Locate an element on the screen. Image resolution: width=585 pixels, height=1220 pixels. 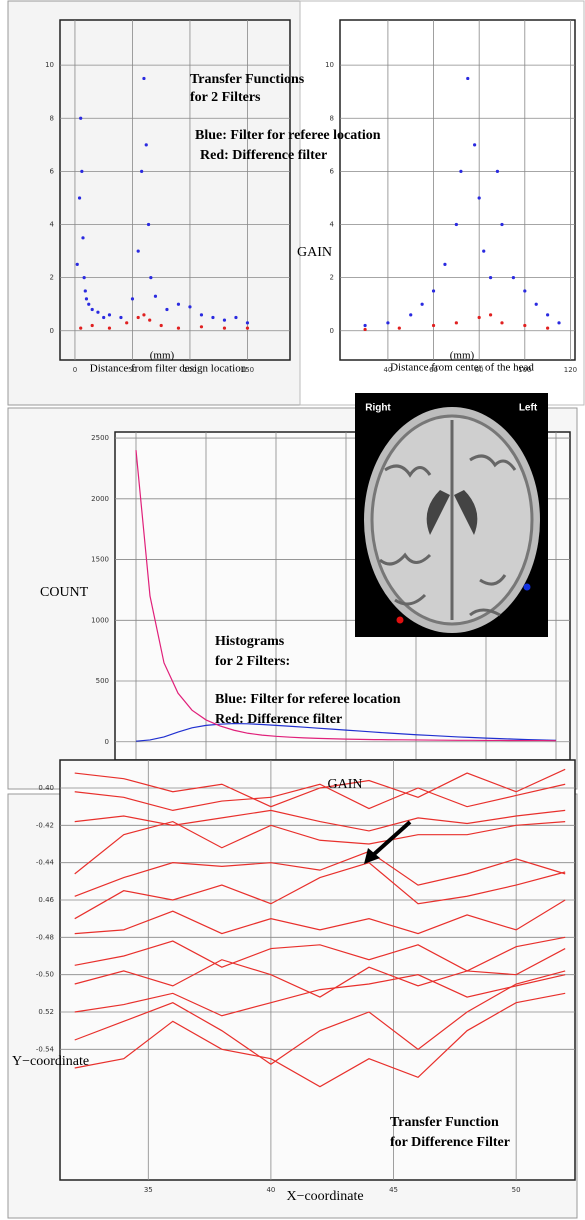
blue-location is located at coordinates (527, 587).